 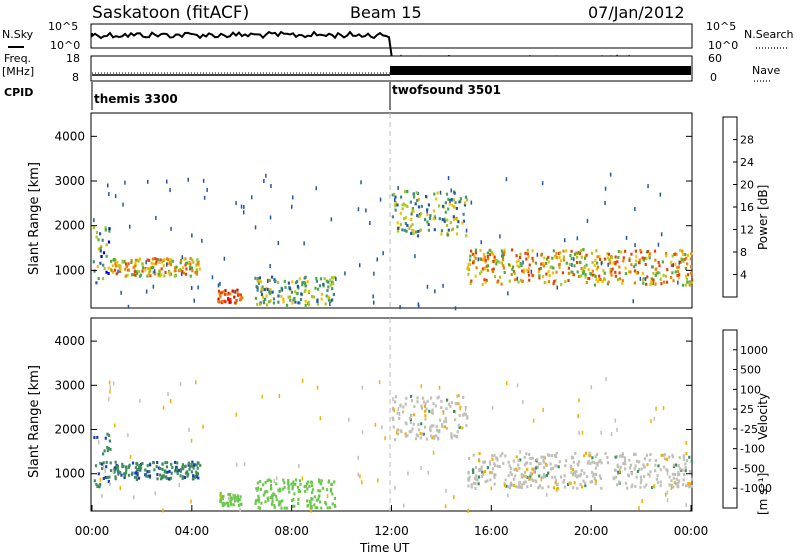 I want to click on power-colorbar-label: Power [dB], so click(x=763, y=217).